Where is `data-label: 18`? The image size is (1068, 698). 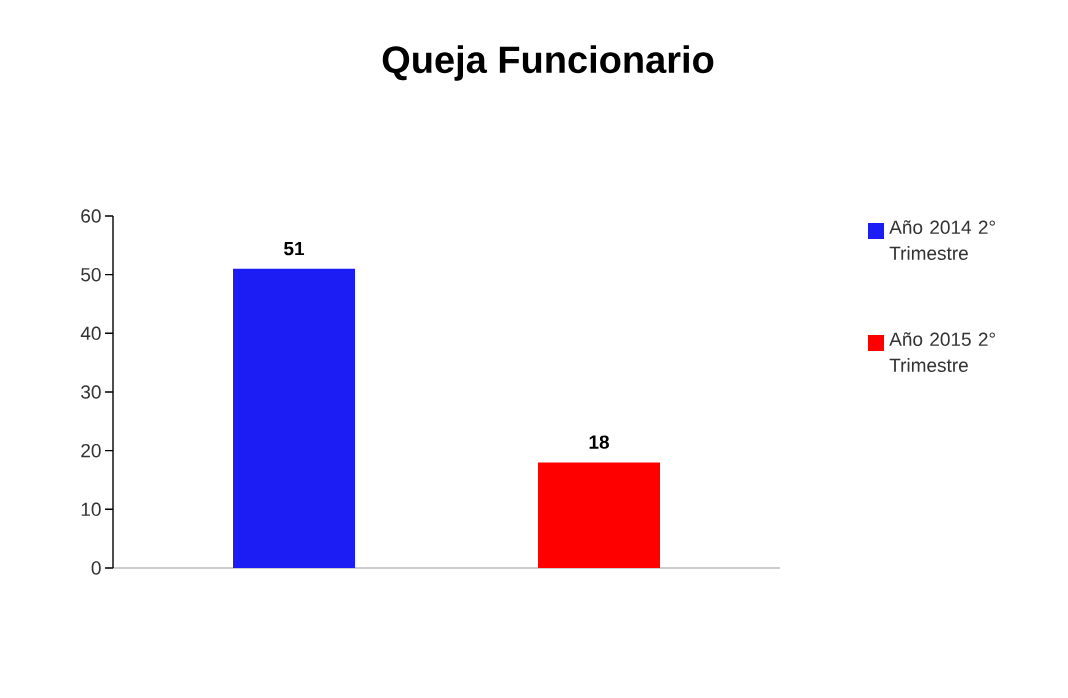 data-label: 18 is located at coordinates (599, 442).